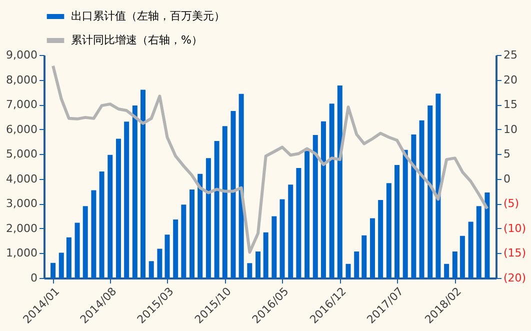  What do you see at coordinates (511, 79) in the screenshot?
I see `y2-tick-label: 20` at bounding box center [511, 79].